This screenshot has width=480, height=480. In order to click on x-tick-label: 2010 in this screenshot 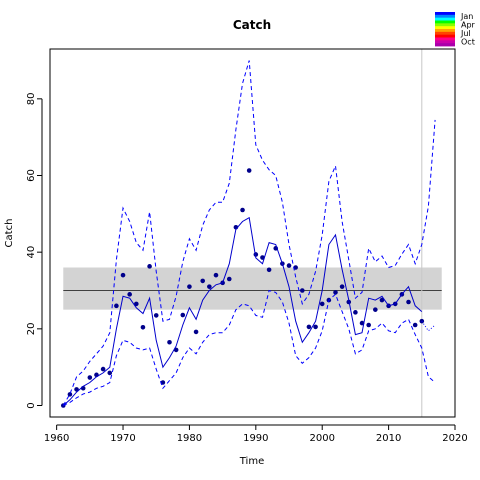, I will do `click(388, 438)`.